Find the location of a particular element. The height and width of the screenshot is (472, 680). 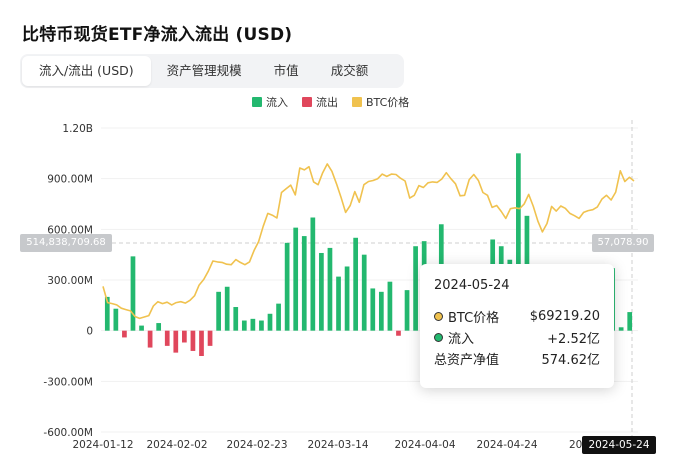

y-tick-label: -600.00M is located at coordinates (68, 433).